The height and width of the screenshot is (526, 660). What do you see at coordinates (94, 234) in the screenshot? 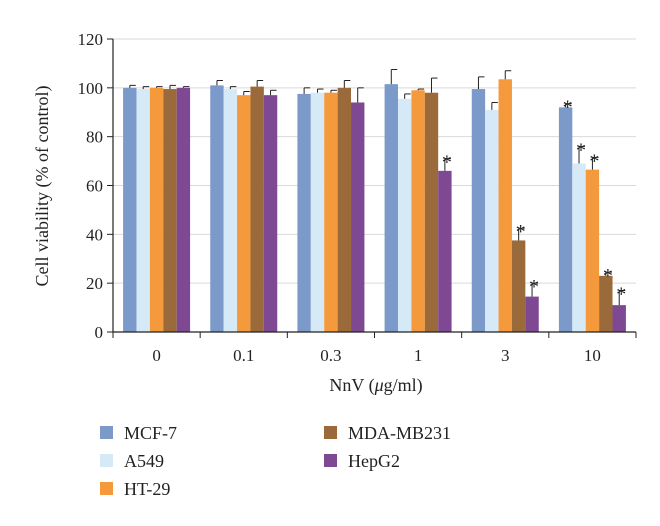
I see `y-tick-label: 40` at bounding box center [94, 234].